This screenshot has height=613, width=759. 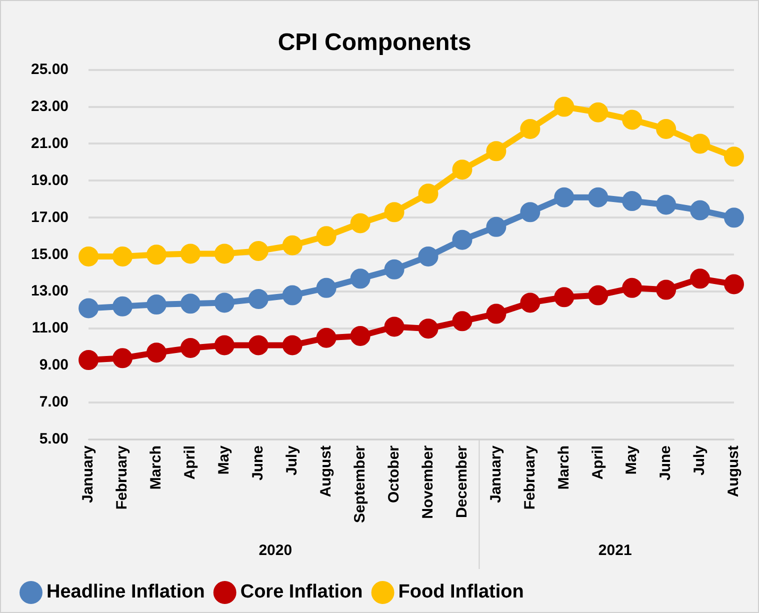 I want to click on y-tick-label: 7.00, so click(x=54, y=402).